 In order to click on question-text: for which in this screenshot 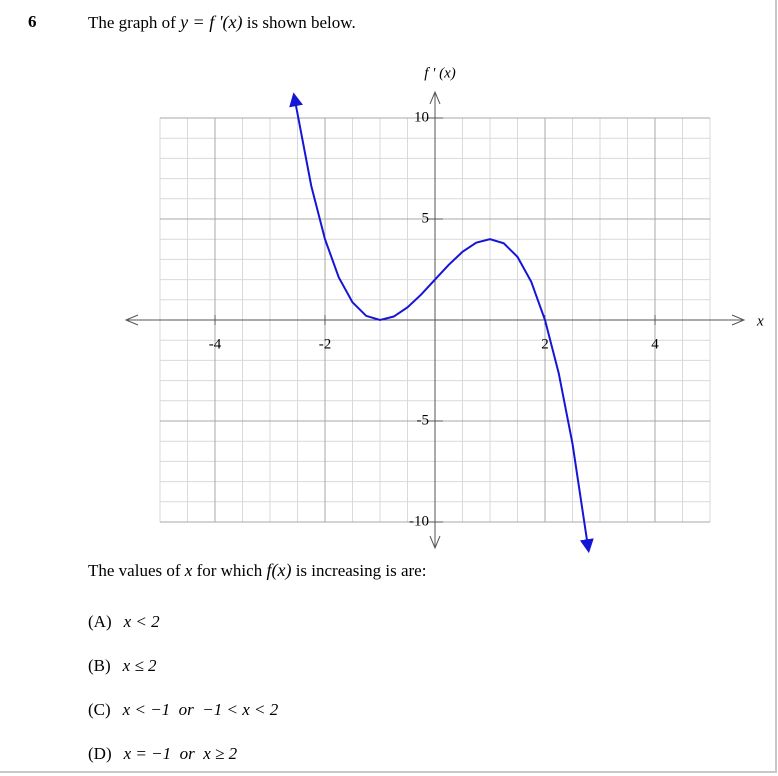, I will do `click(229, 570)`.